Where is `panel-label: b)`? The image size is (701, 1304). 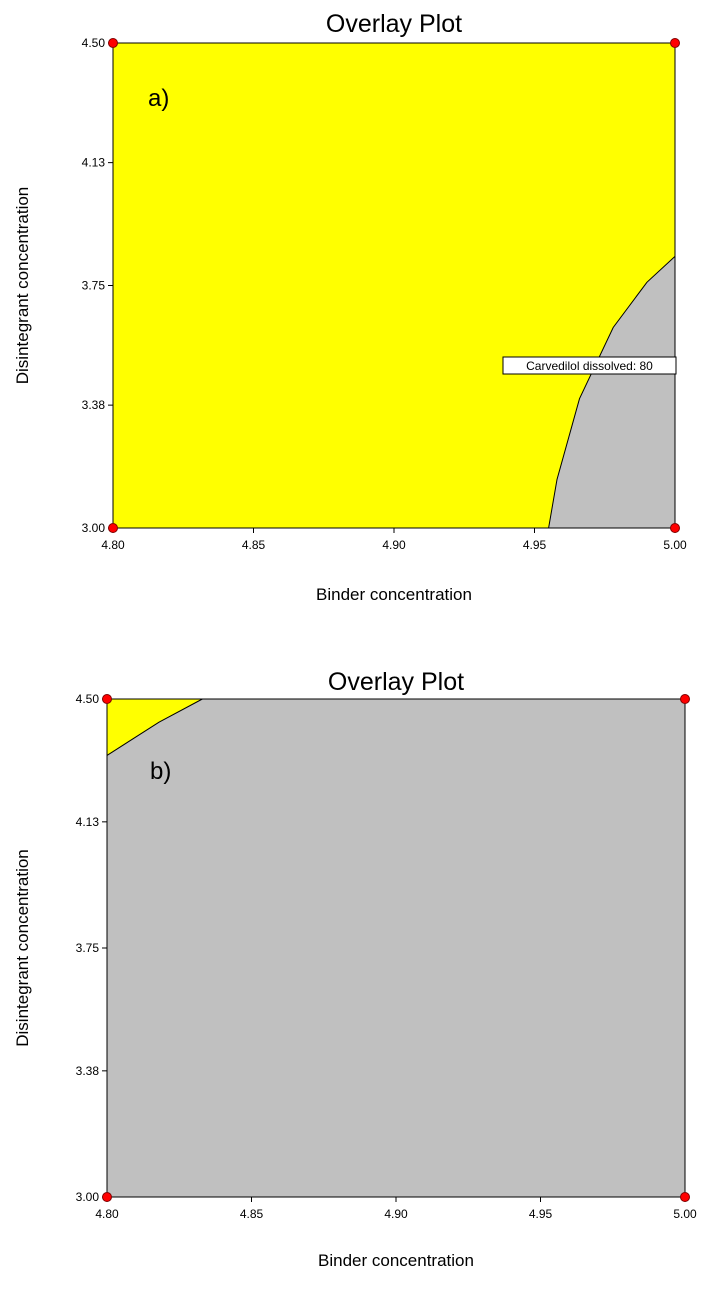
panel-label: b) is located at coordinates (160, 771).